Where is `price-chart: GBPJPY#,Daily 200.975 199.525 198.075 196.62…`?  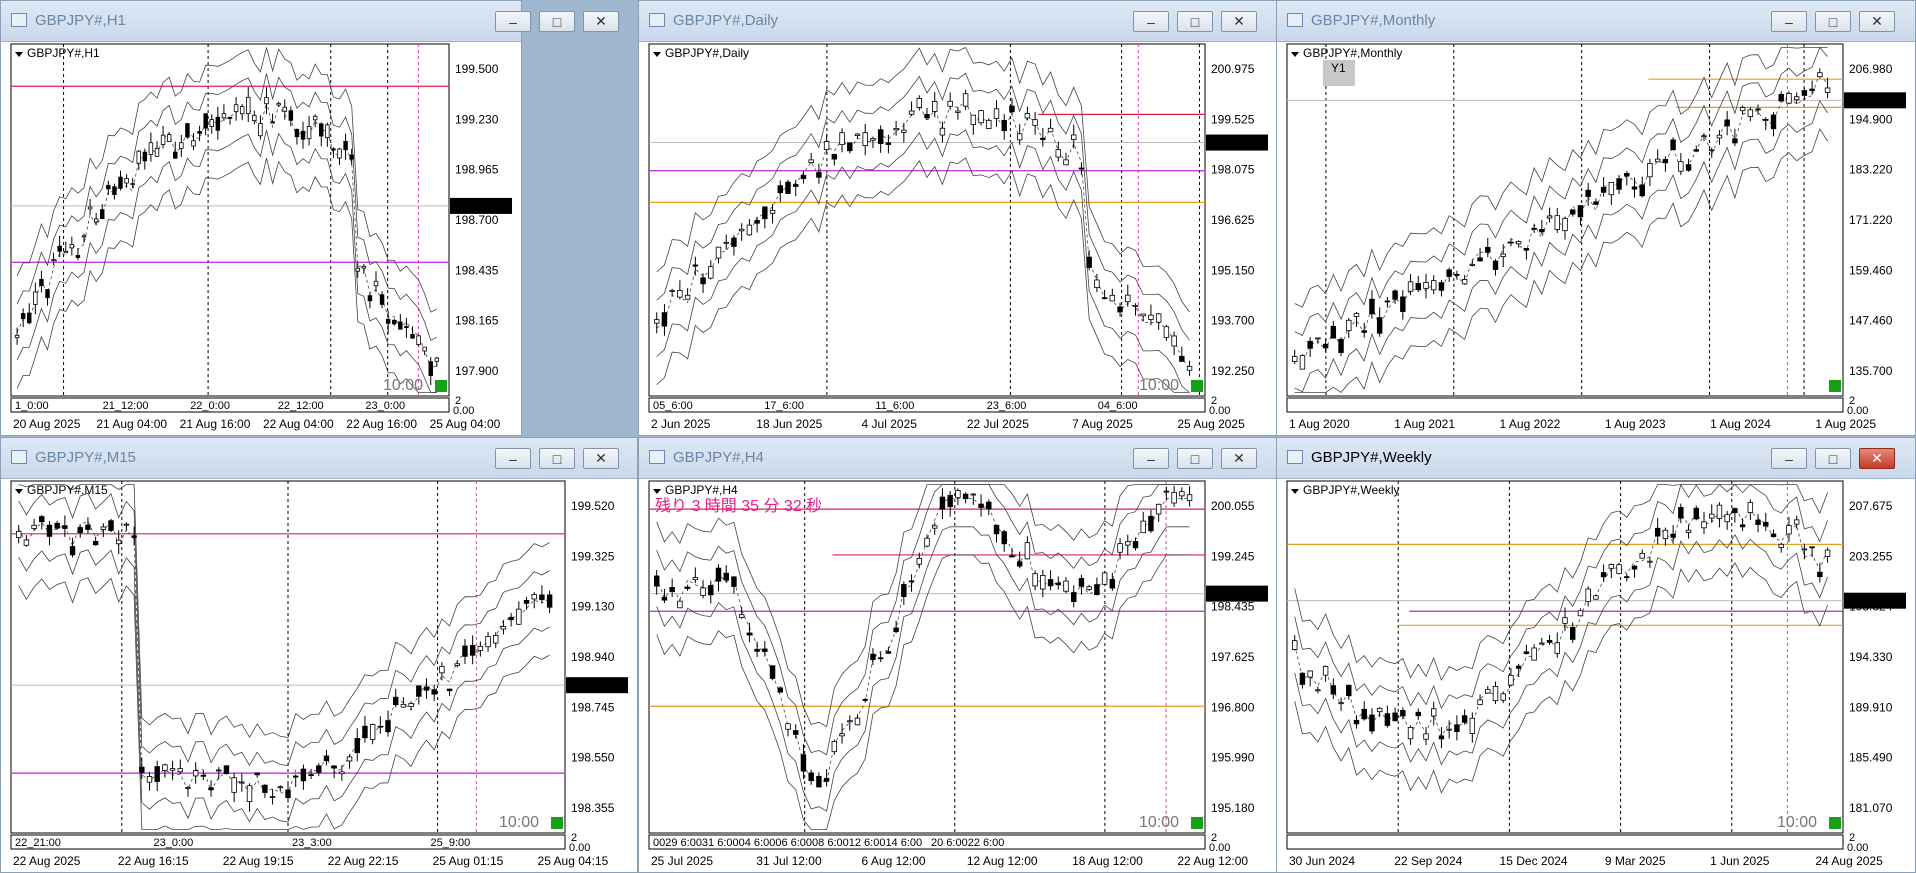 price-chart: GBPJPY#,Daily 200.975 199.525 198.075 196.62… is located at coordinates (957, 238).